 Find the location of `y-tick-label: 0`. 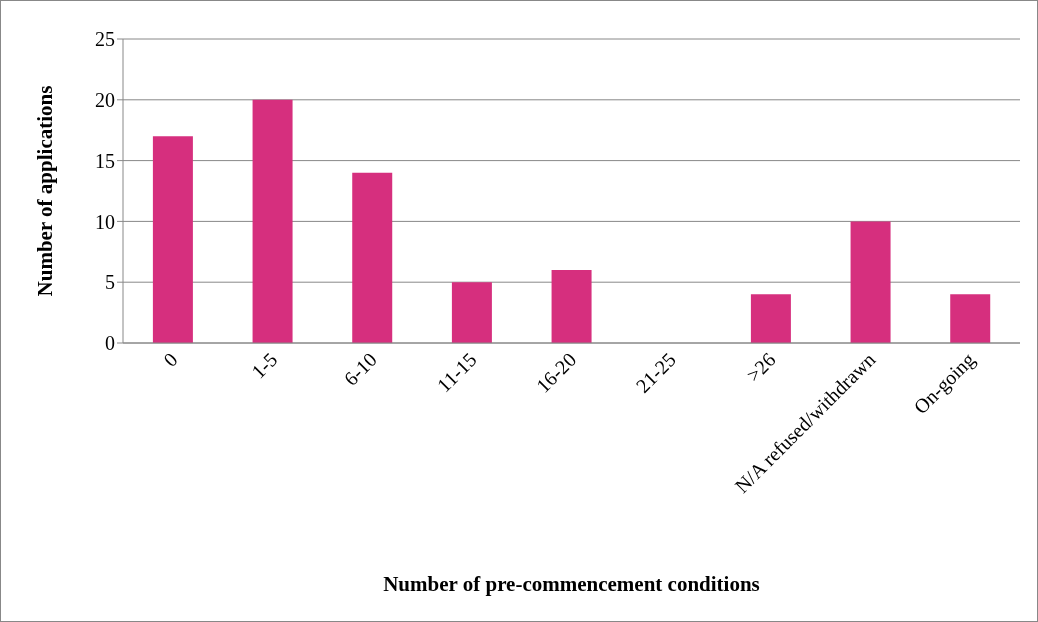

y-tick-label: 0 is located at coordinates (110, 343).